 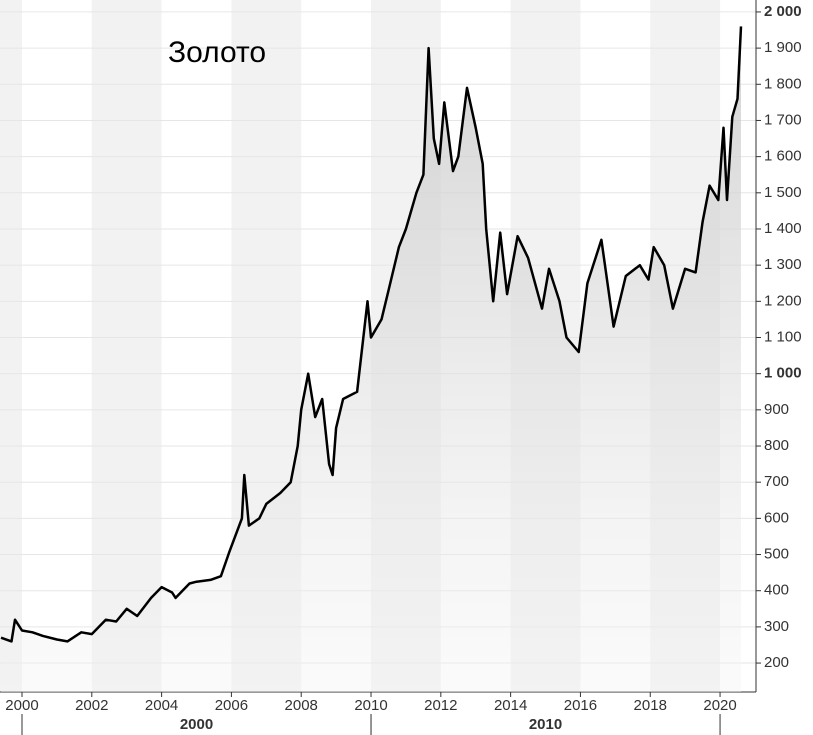 What do you see at coordinates (370, 705) in the screenshot?
I see `x-tick-label: 2010` at bounding box center [370, 705].